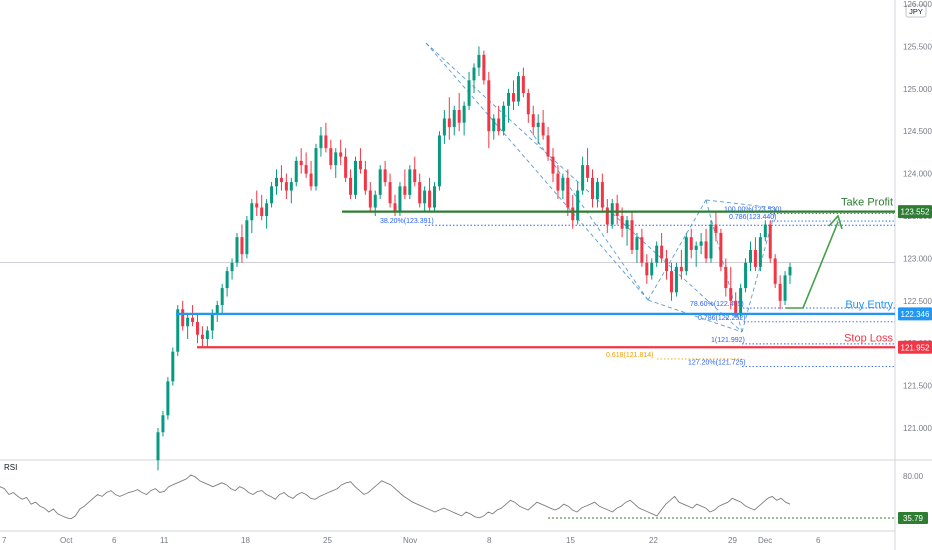 Image resolution: width=932 pixels, height=550 pixels. I want to click on time-tick: 6, so click(818, 540).